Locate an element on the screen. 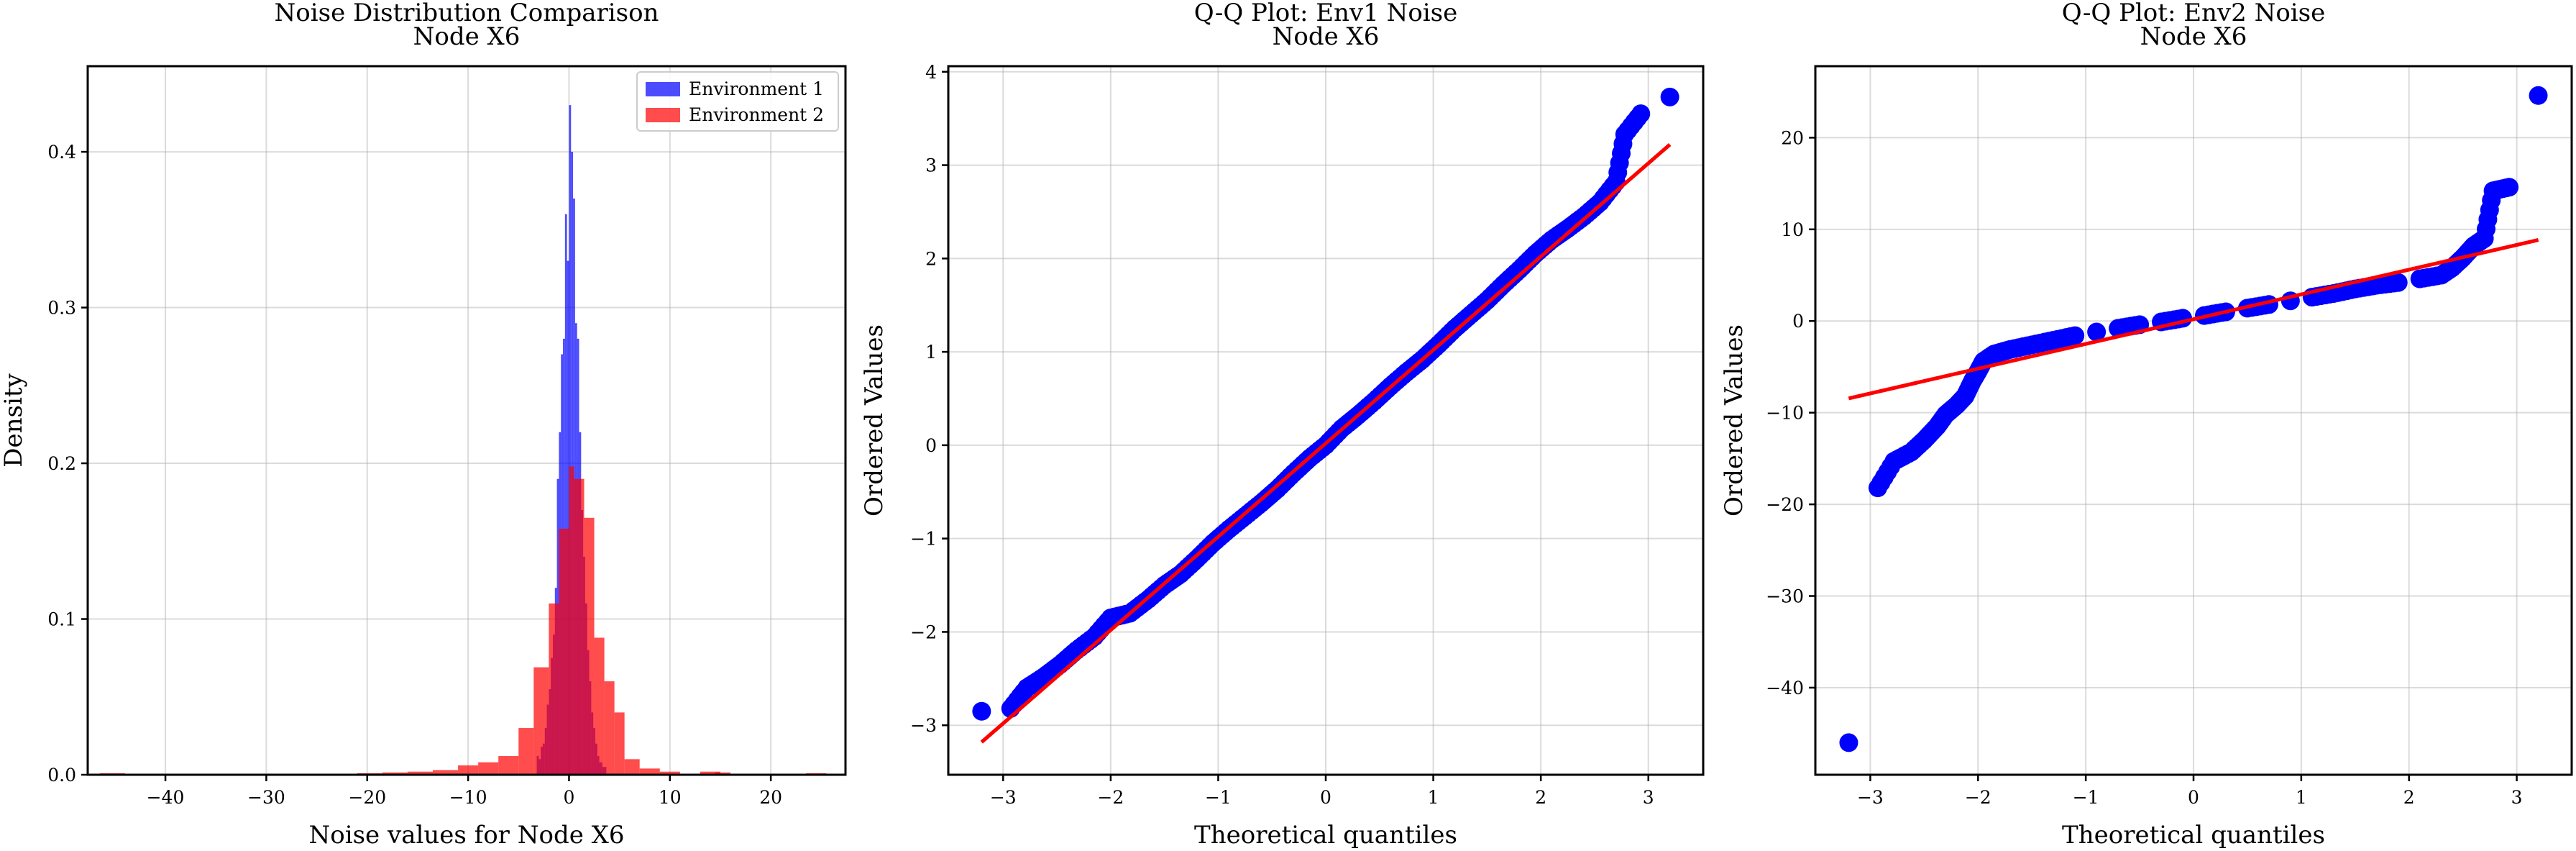 The image size is (2576, 851). y-tick-label: −3 is located at coordinates (923, 725).